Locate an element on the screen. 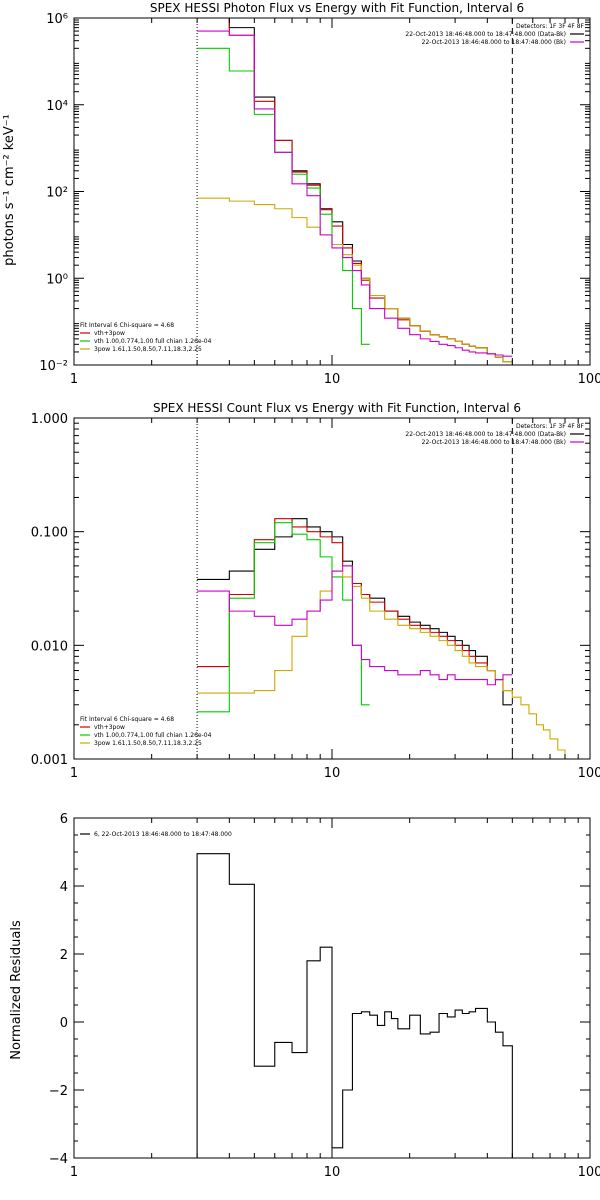  photon-legend-entry: vth+3pow is located at coordinates (109, 333).